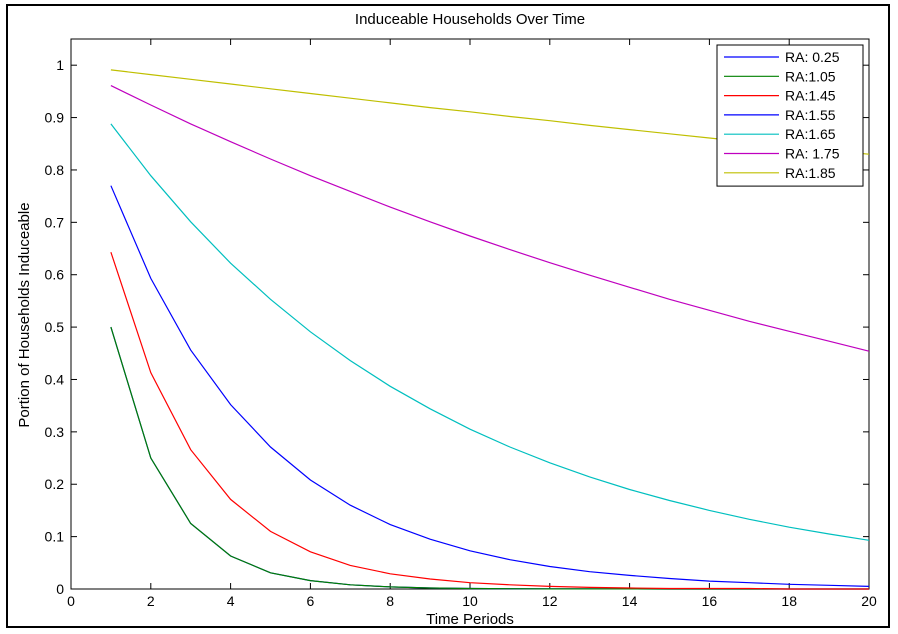 The image size is (898, 634). What do you see at coordinates (311, 601) in the screenshot?
I see `x-tick-label: 6` at bounding box center [311, 601].